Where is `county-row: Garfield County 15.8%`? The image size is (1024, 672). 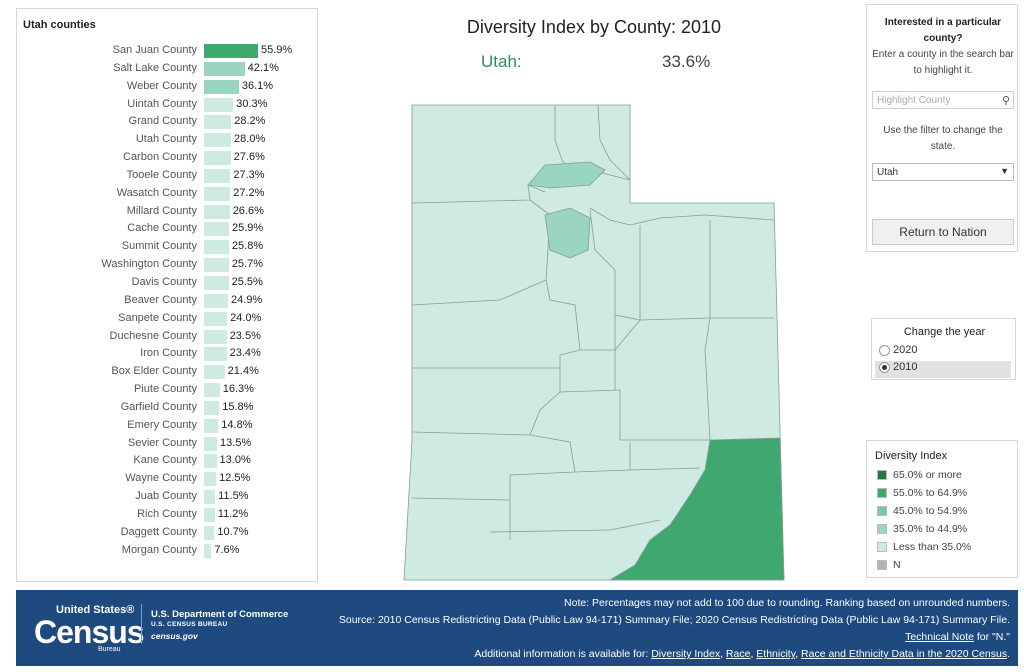 county-row: Garfield County 15.8% is located at coordinates (167, 408).